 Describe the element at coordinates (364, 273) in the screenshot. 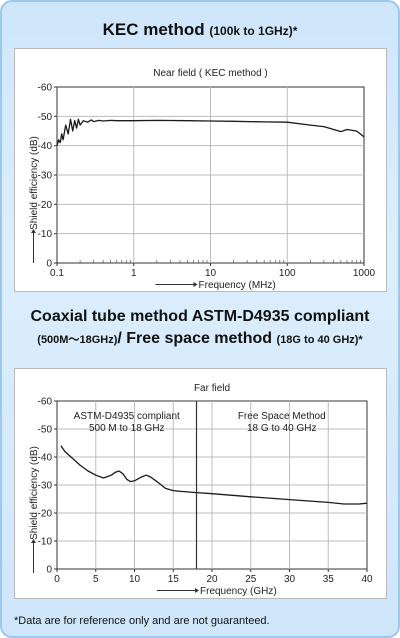

I see `x-tick-label: 1000` at that location.